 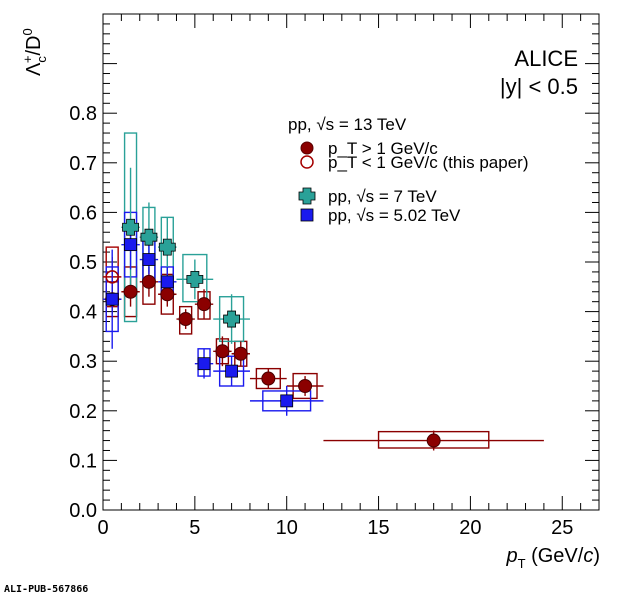 I want to click on y-tick-label: 0.5, so click(x=83, y=263).